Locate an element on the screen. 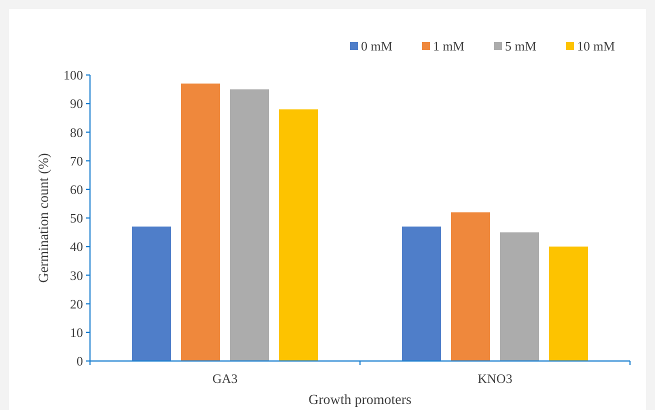 This screenshot has width=655, height=410. y-axis-title: Germination count (%) is located at coordinates (44, 217).